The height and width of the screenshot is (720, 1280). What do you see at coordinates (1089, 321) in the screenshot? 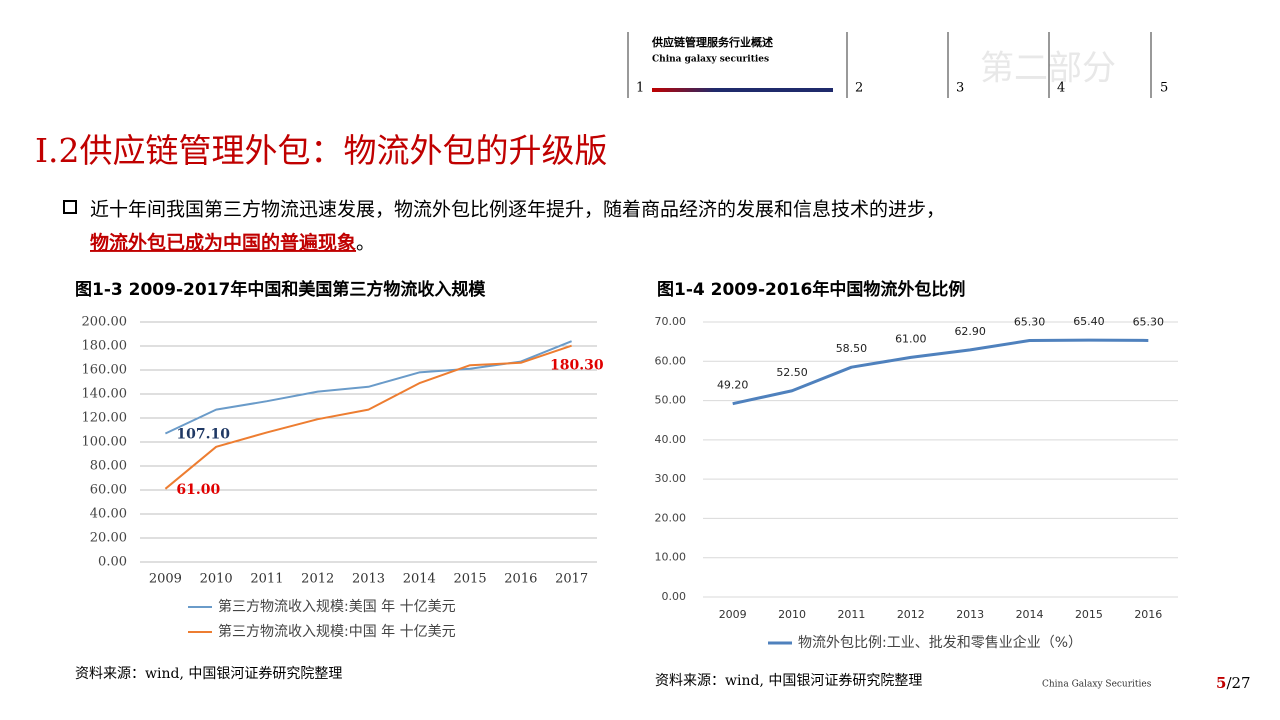
I see `data-label: 65.40` at bounding box center [1089, 321].